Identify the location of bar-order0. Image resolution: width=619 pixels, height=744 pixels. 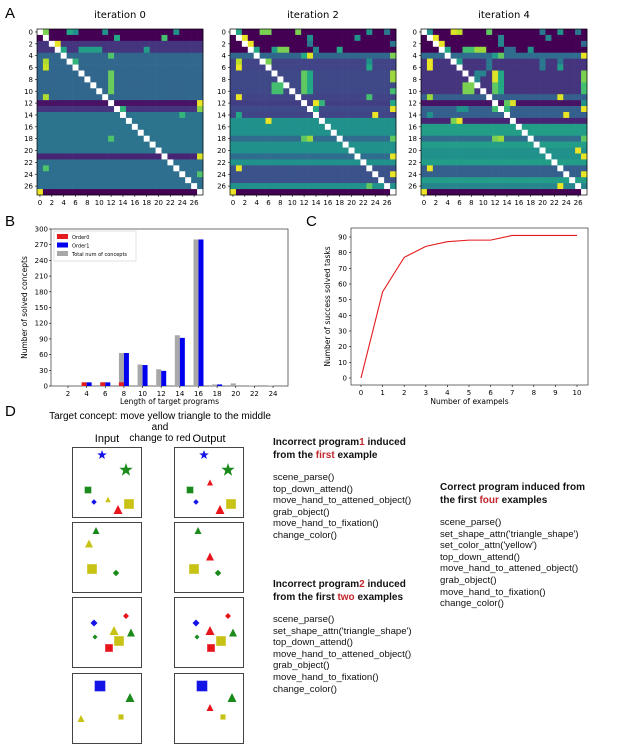
(84, 384).